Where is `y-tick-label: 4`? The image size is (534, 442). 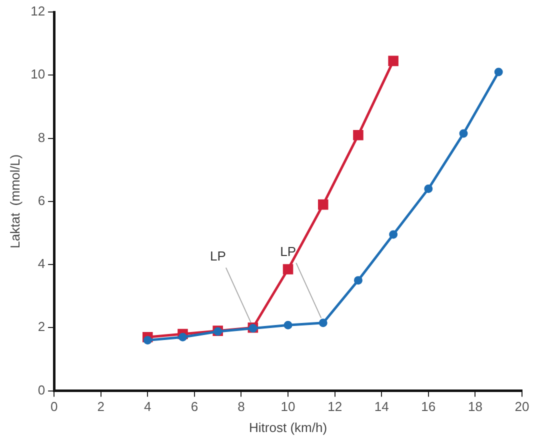
y-tick-label: 4 is located at coordinates (42, 264).